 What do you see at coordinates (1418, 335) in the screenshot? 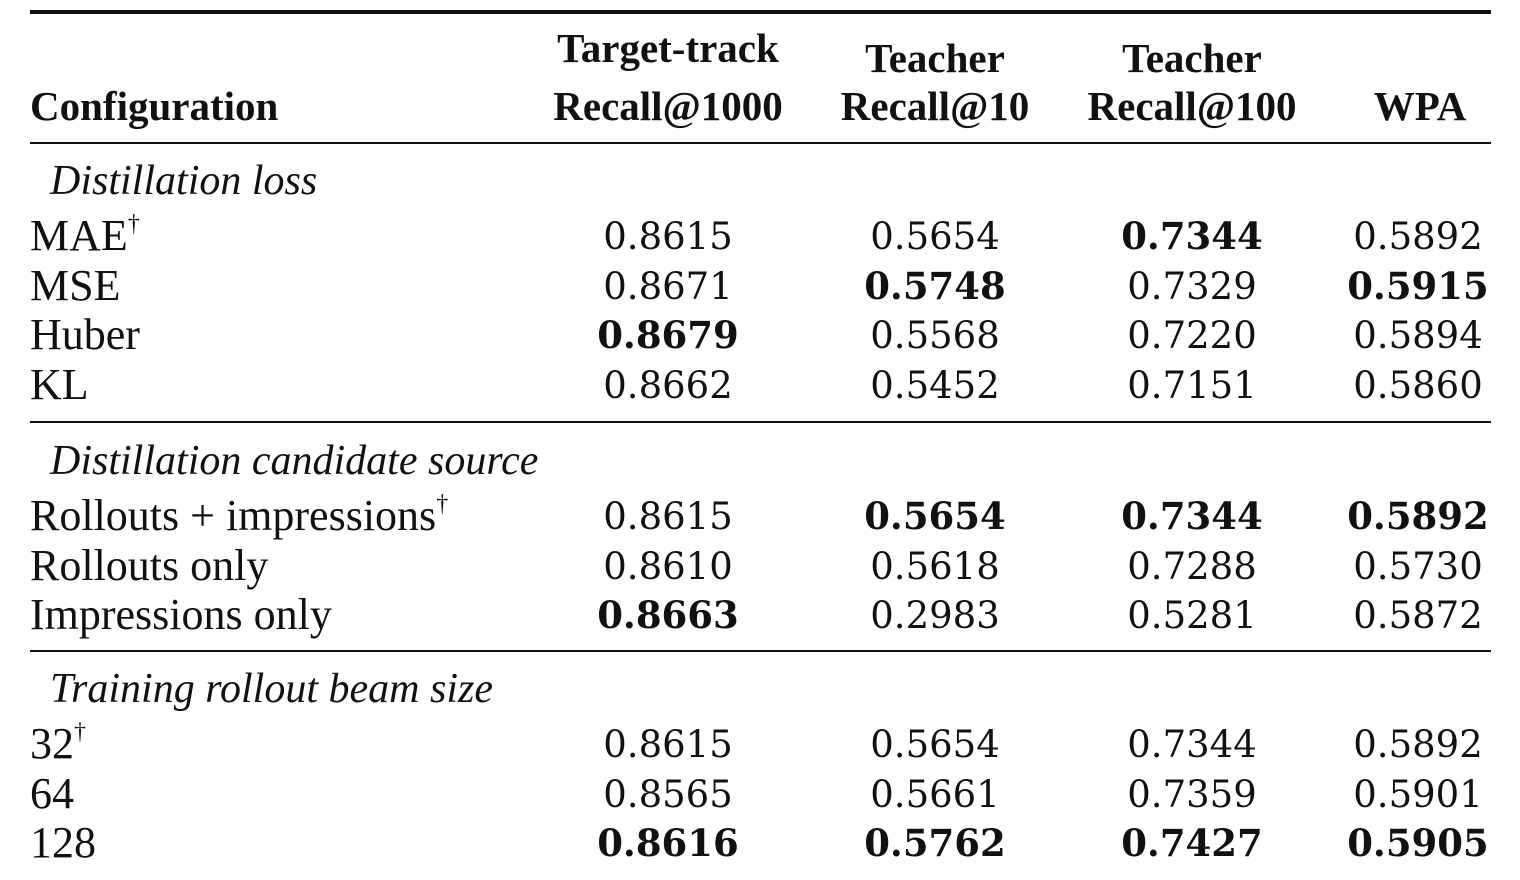
I see `value-cell: 0.5894` at bounding box center [1418, 335].